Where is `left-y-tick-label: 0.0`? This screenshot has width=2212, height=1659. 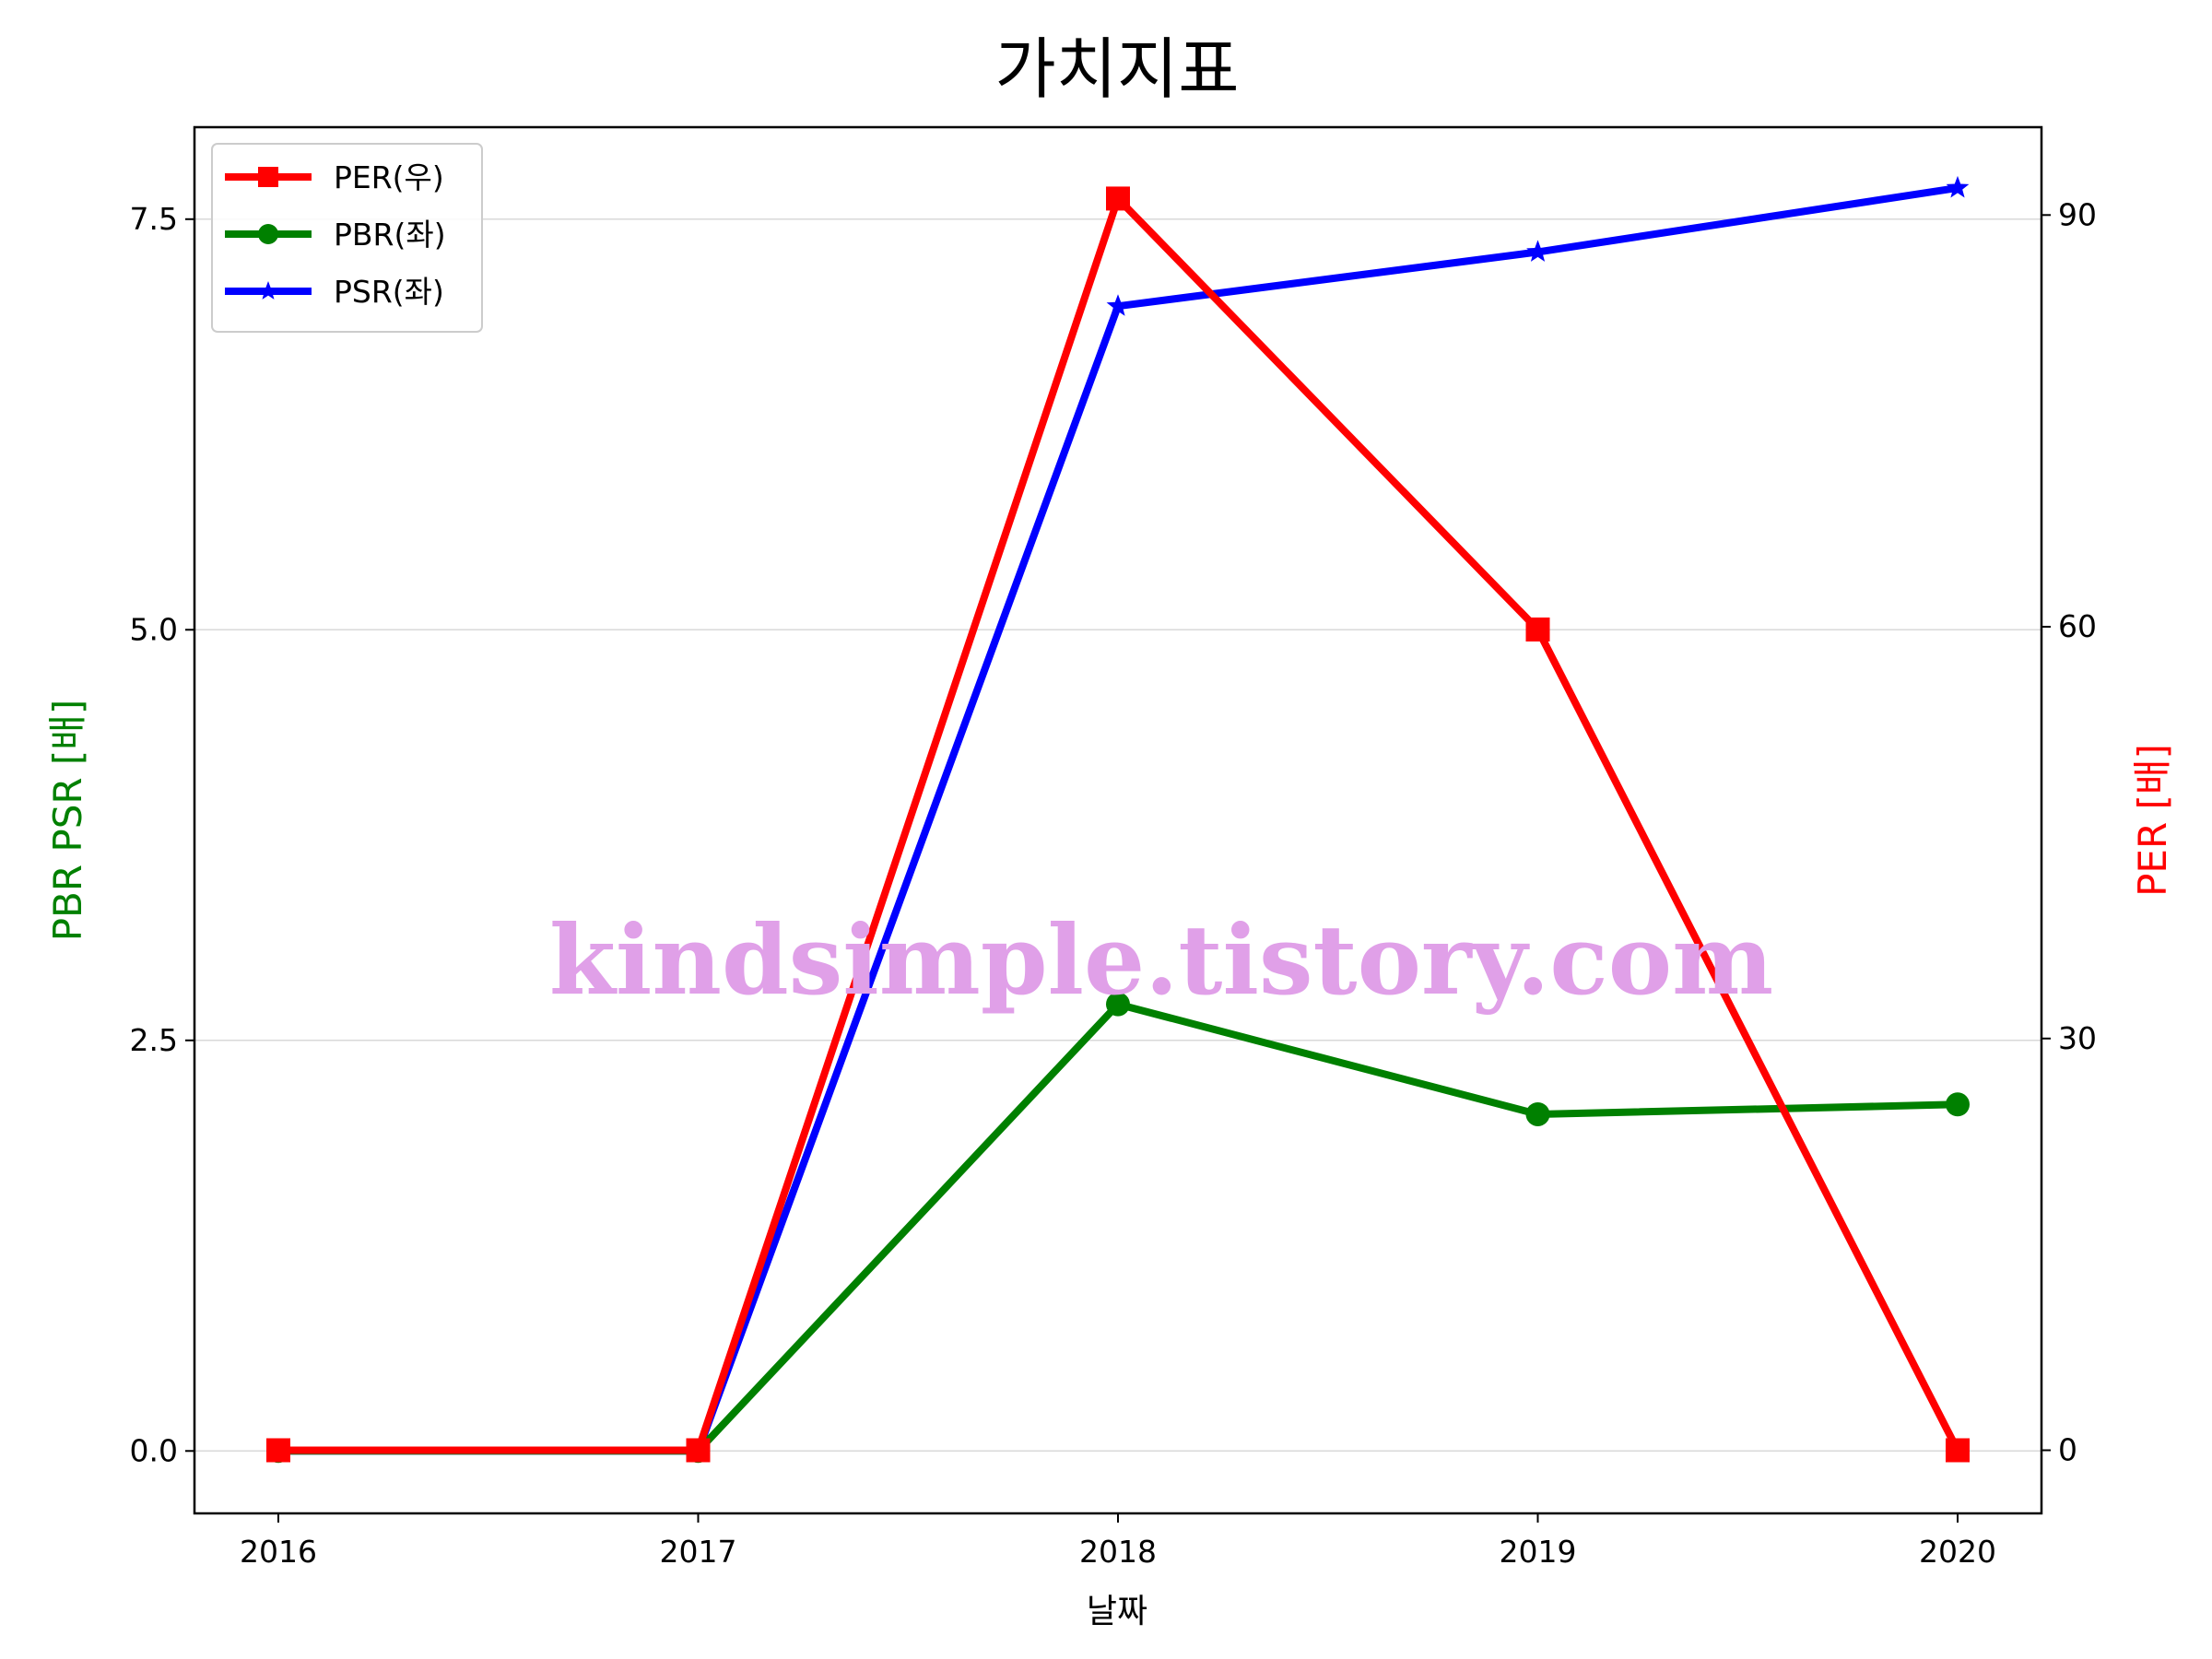 left-y-tick-label: 0.0 is located at coordinates (154, 1450).